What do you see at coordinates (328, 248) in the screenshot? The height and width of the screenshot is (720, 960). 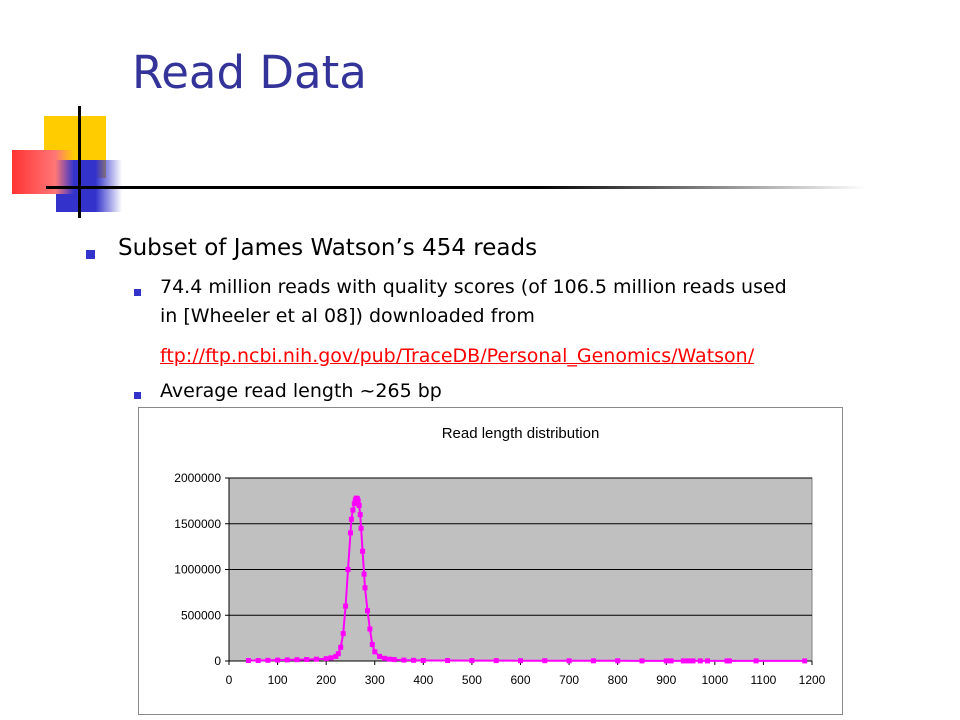 I see `bullet-text-watson-reads: Subset of James Watson’s 454 reads` at bounding box center [328, 248].